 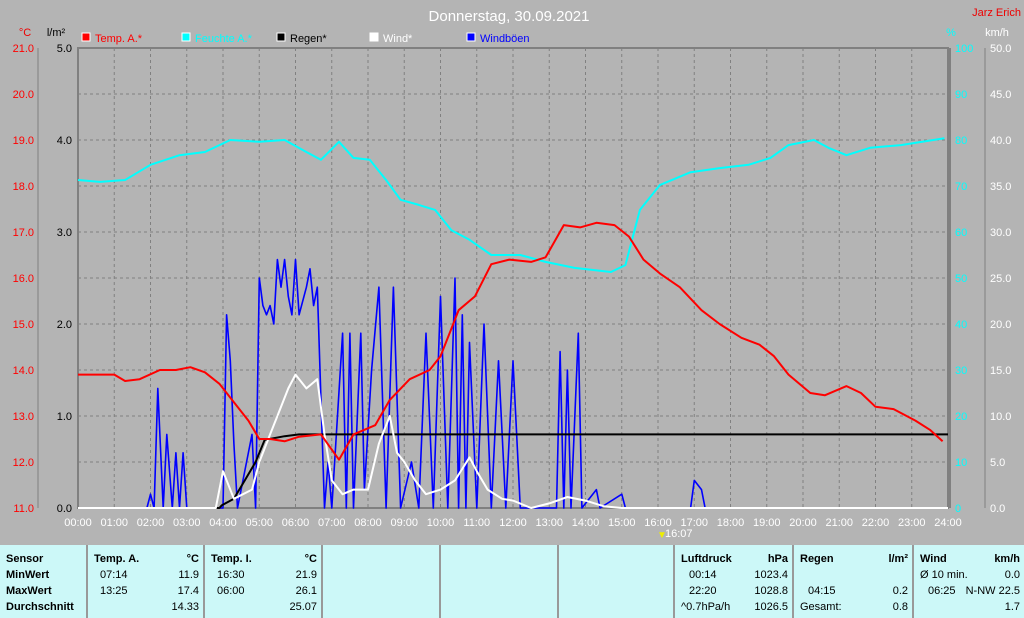 What do you see at coordinates (296, 523) in the screenshot?
I see `x-tick-label: 06:00` at bounding box center [296, 523].